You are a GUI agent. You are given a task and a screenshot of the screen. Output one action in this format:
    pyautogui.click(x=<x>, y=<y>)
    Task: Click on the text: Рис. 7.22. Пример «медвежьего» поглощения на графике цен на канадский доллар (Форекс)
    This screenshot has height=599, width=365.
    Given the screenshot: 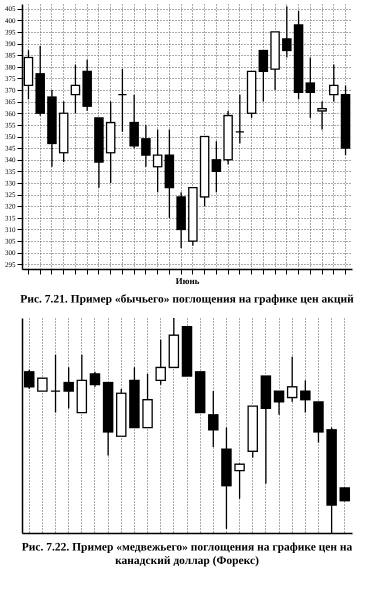 What is the action you would take?
    pyautogui.click(x=187, y=555)
    